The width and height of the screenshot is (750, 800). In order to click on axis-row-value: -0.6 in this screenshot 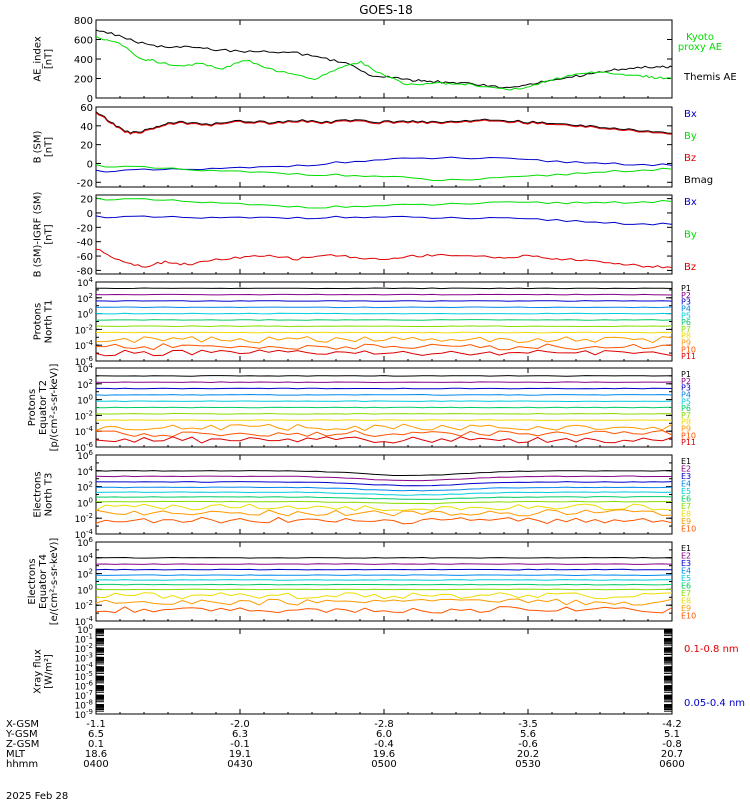, I will do `click(528, 744)`.